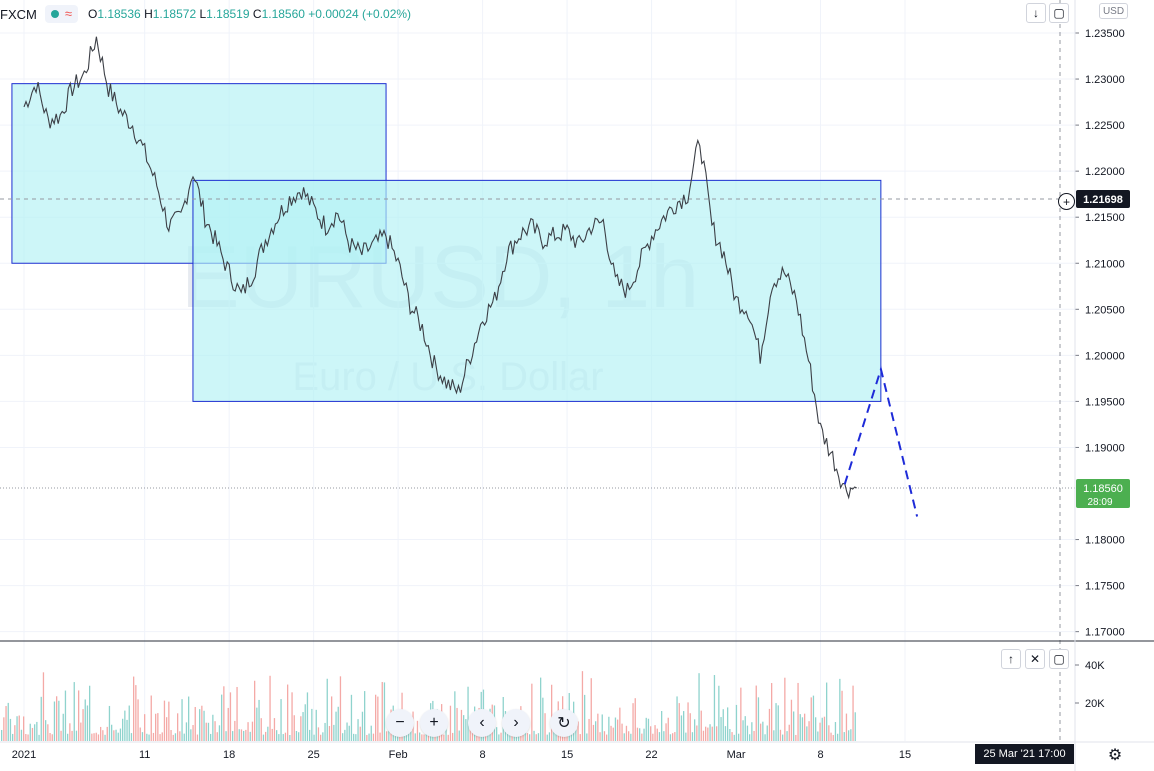  I want to click on volume-tick-label: 20K, so click(1095, 704).